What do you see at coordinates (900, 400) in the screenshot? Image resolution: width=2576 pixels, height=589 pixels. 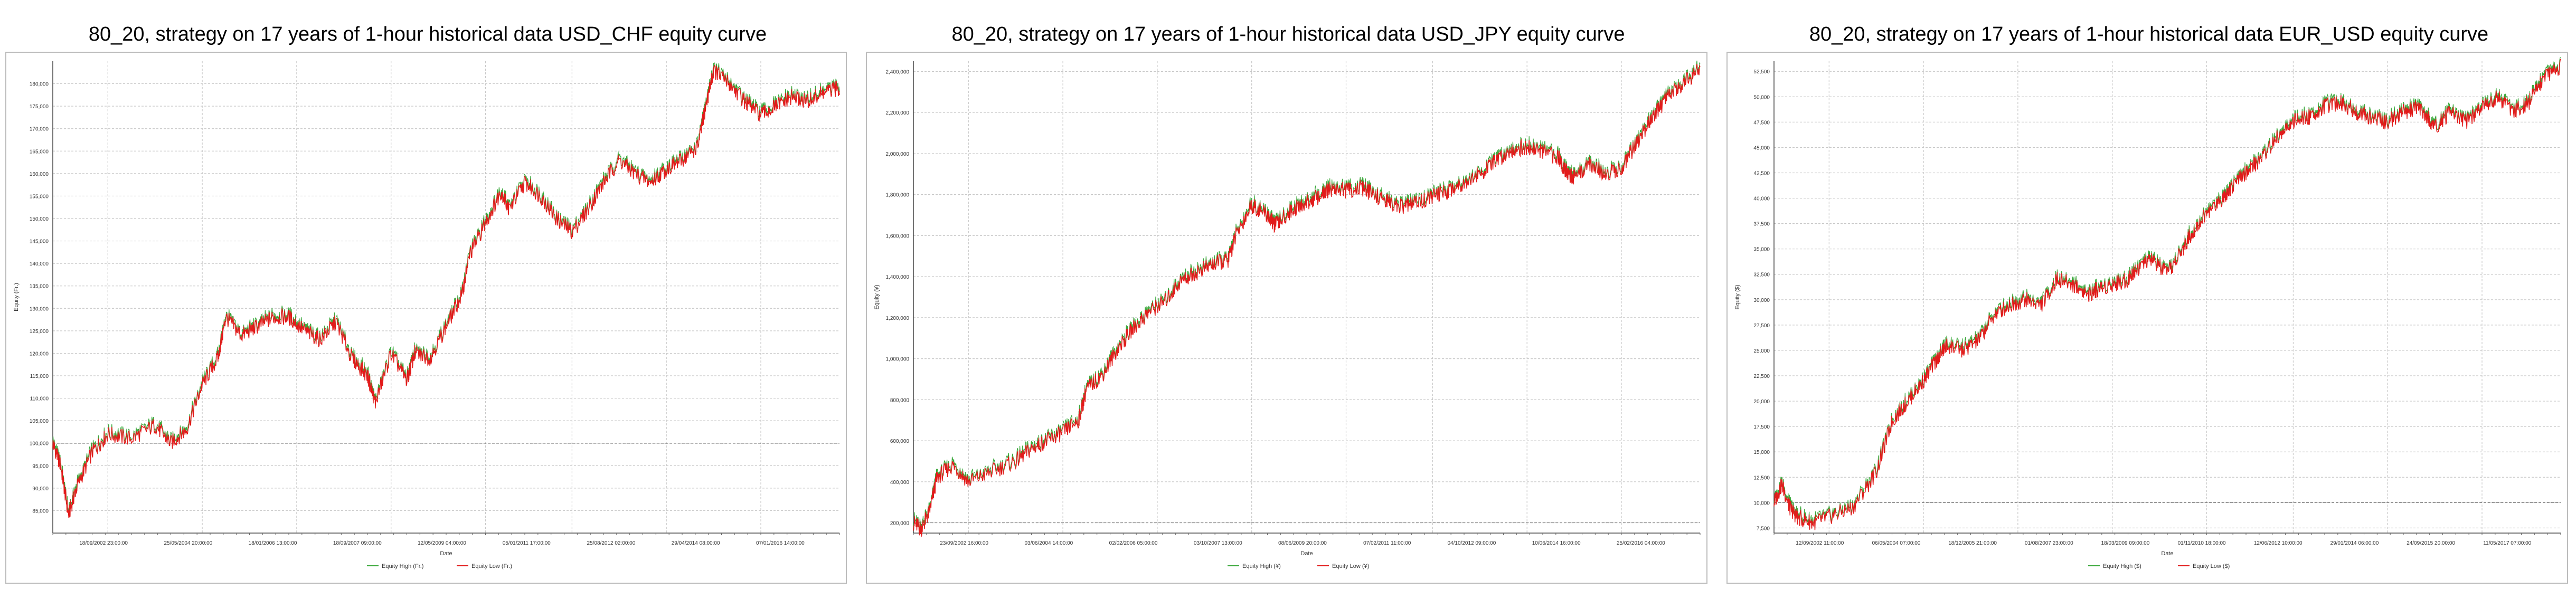 I see `y-tick-label: 800,000` at bounding box center [900, 400].